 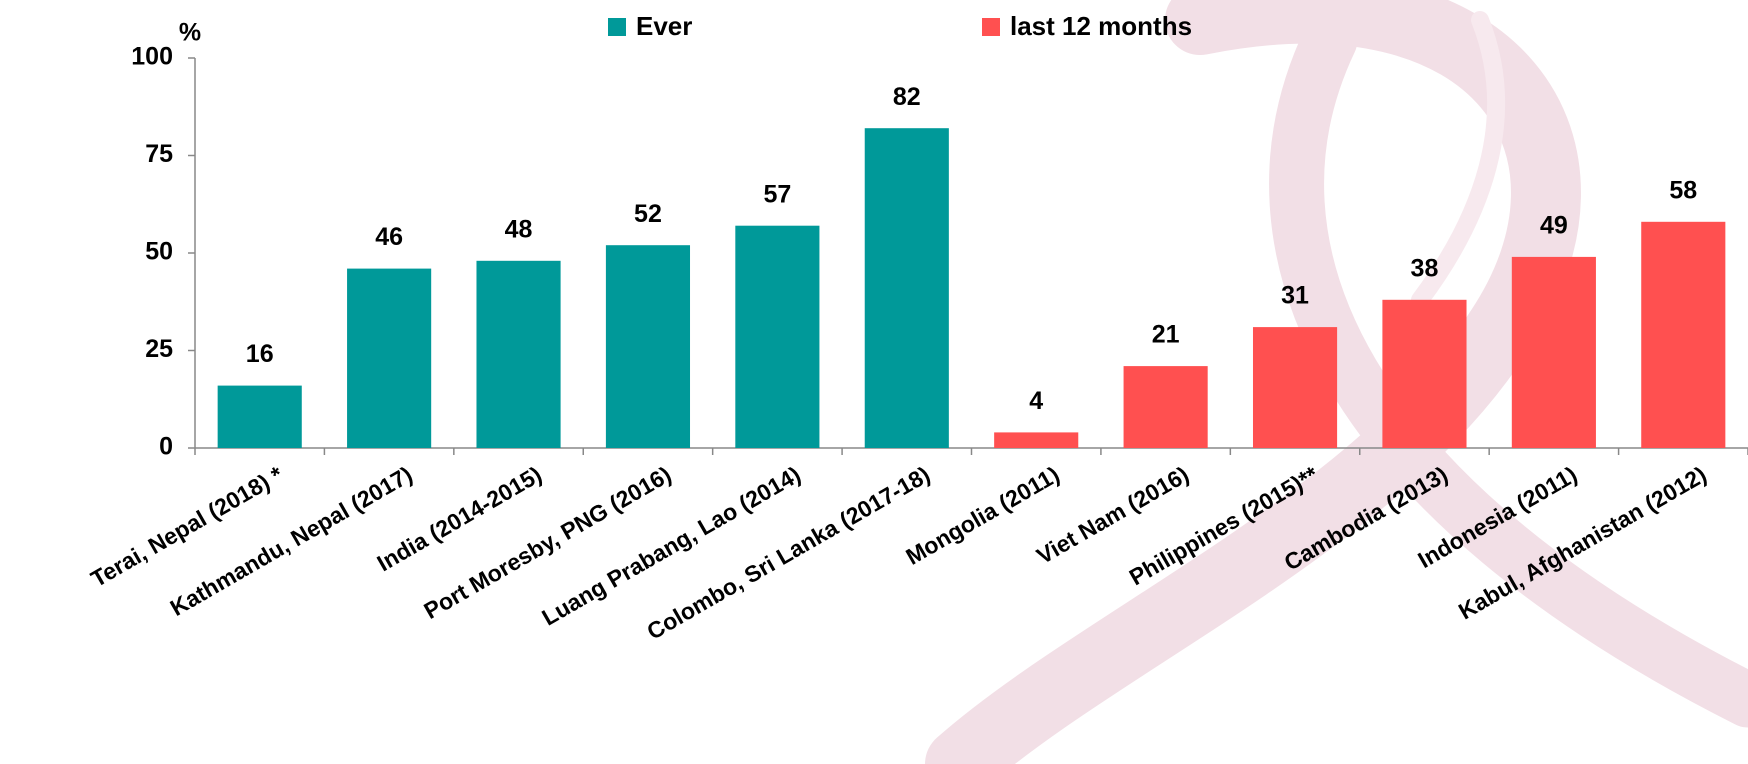 What do you see at coordinates (1683, 190) in the screenshot?
I see `value-label: 58` at bounding box center [1683, 190].